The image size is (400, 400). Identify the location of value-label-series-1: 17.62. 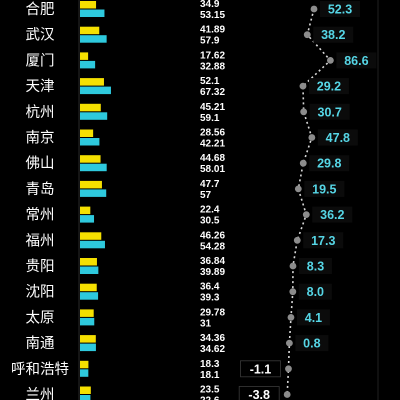
(212, 55).